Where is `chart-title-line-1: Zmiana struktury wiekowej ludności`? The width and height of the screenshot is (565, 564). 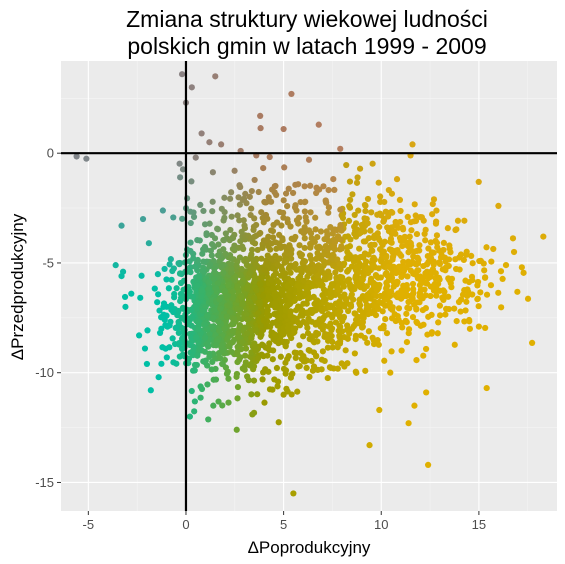
chart-title-line-1: Zmiana struktury wiekowej ludności is located at coordinates (307, 19).